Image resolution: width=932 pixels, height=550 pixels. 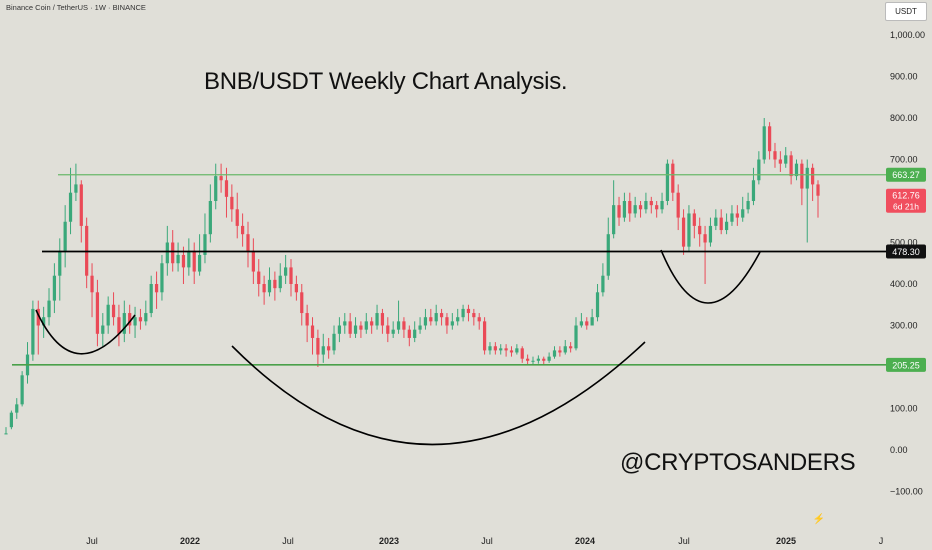 What do you see at coordinates (904, 160) in the screenshot?
I see `y-tick-label: 700.00` at bounding box center [904, 160].